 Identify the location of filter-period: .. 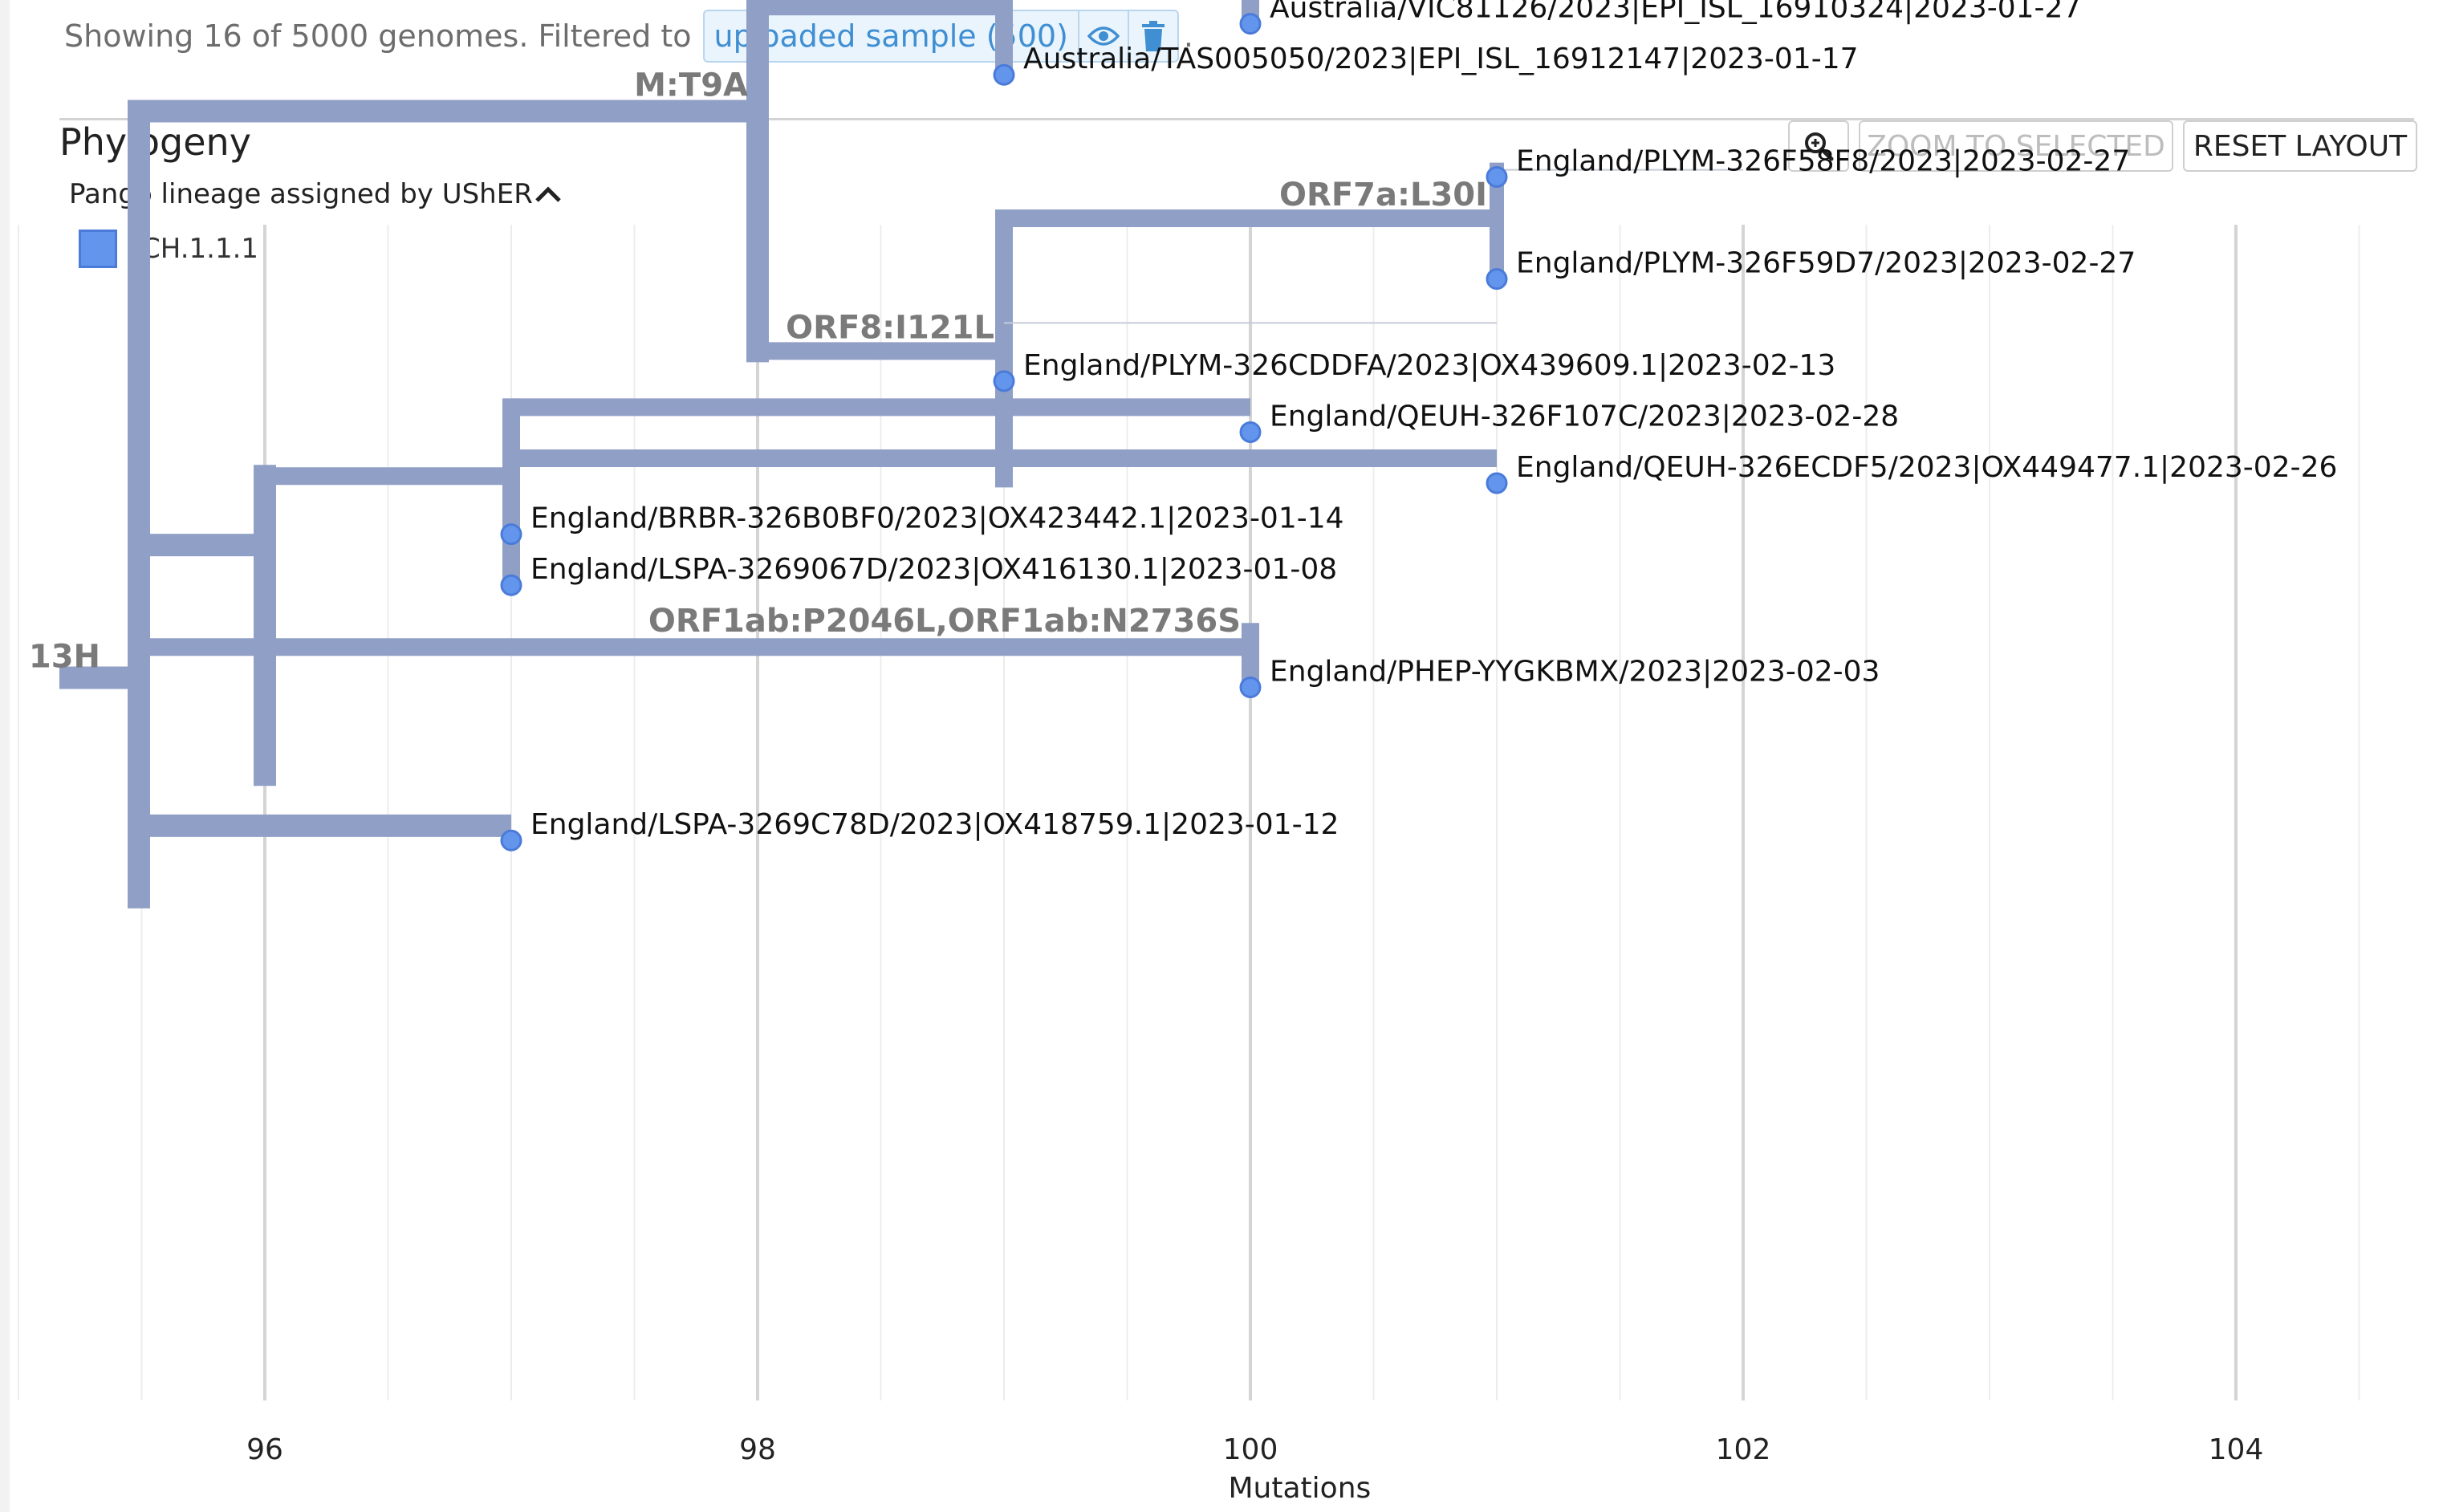
(1188, 36).